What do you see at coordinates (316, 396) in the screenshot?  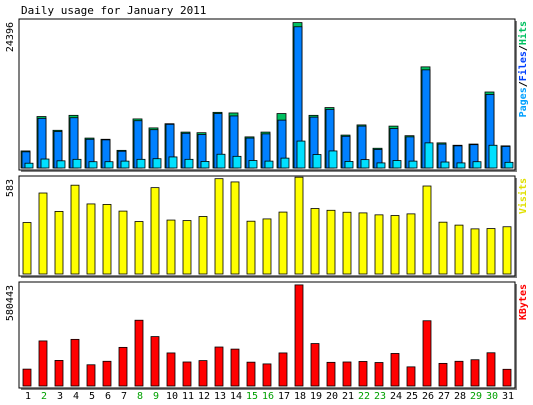 I see `x-tick-label-day-19: 19` at bounding box center [316, 396].